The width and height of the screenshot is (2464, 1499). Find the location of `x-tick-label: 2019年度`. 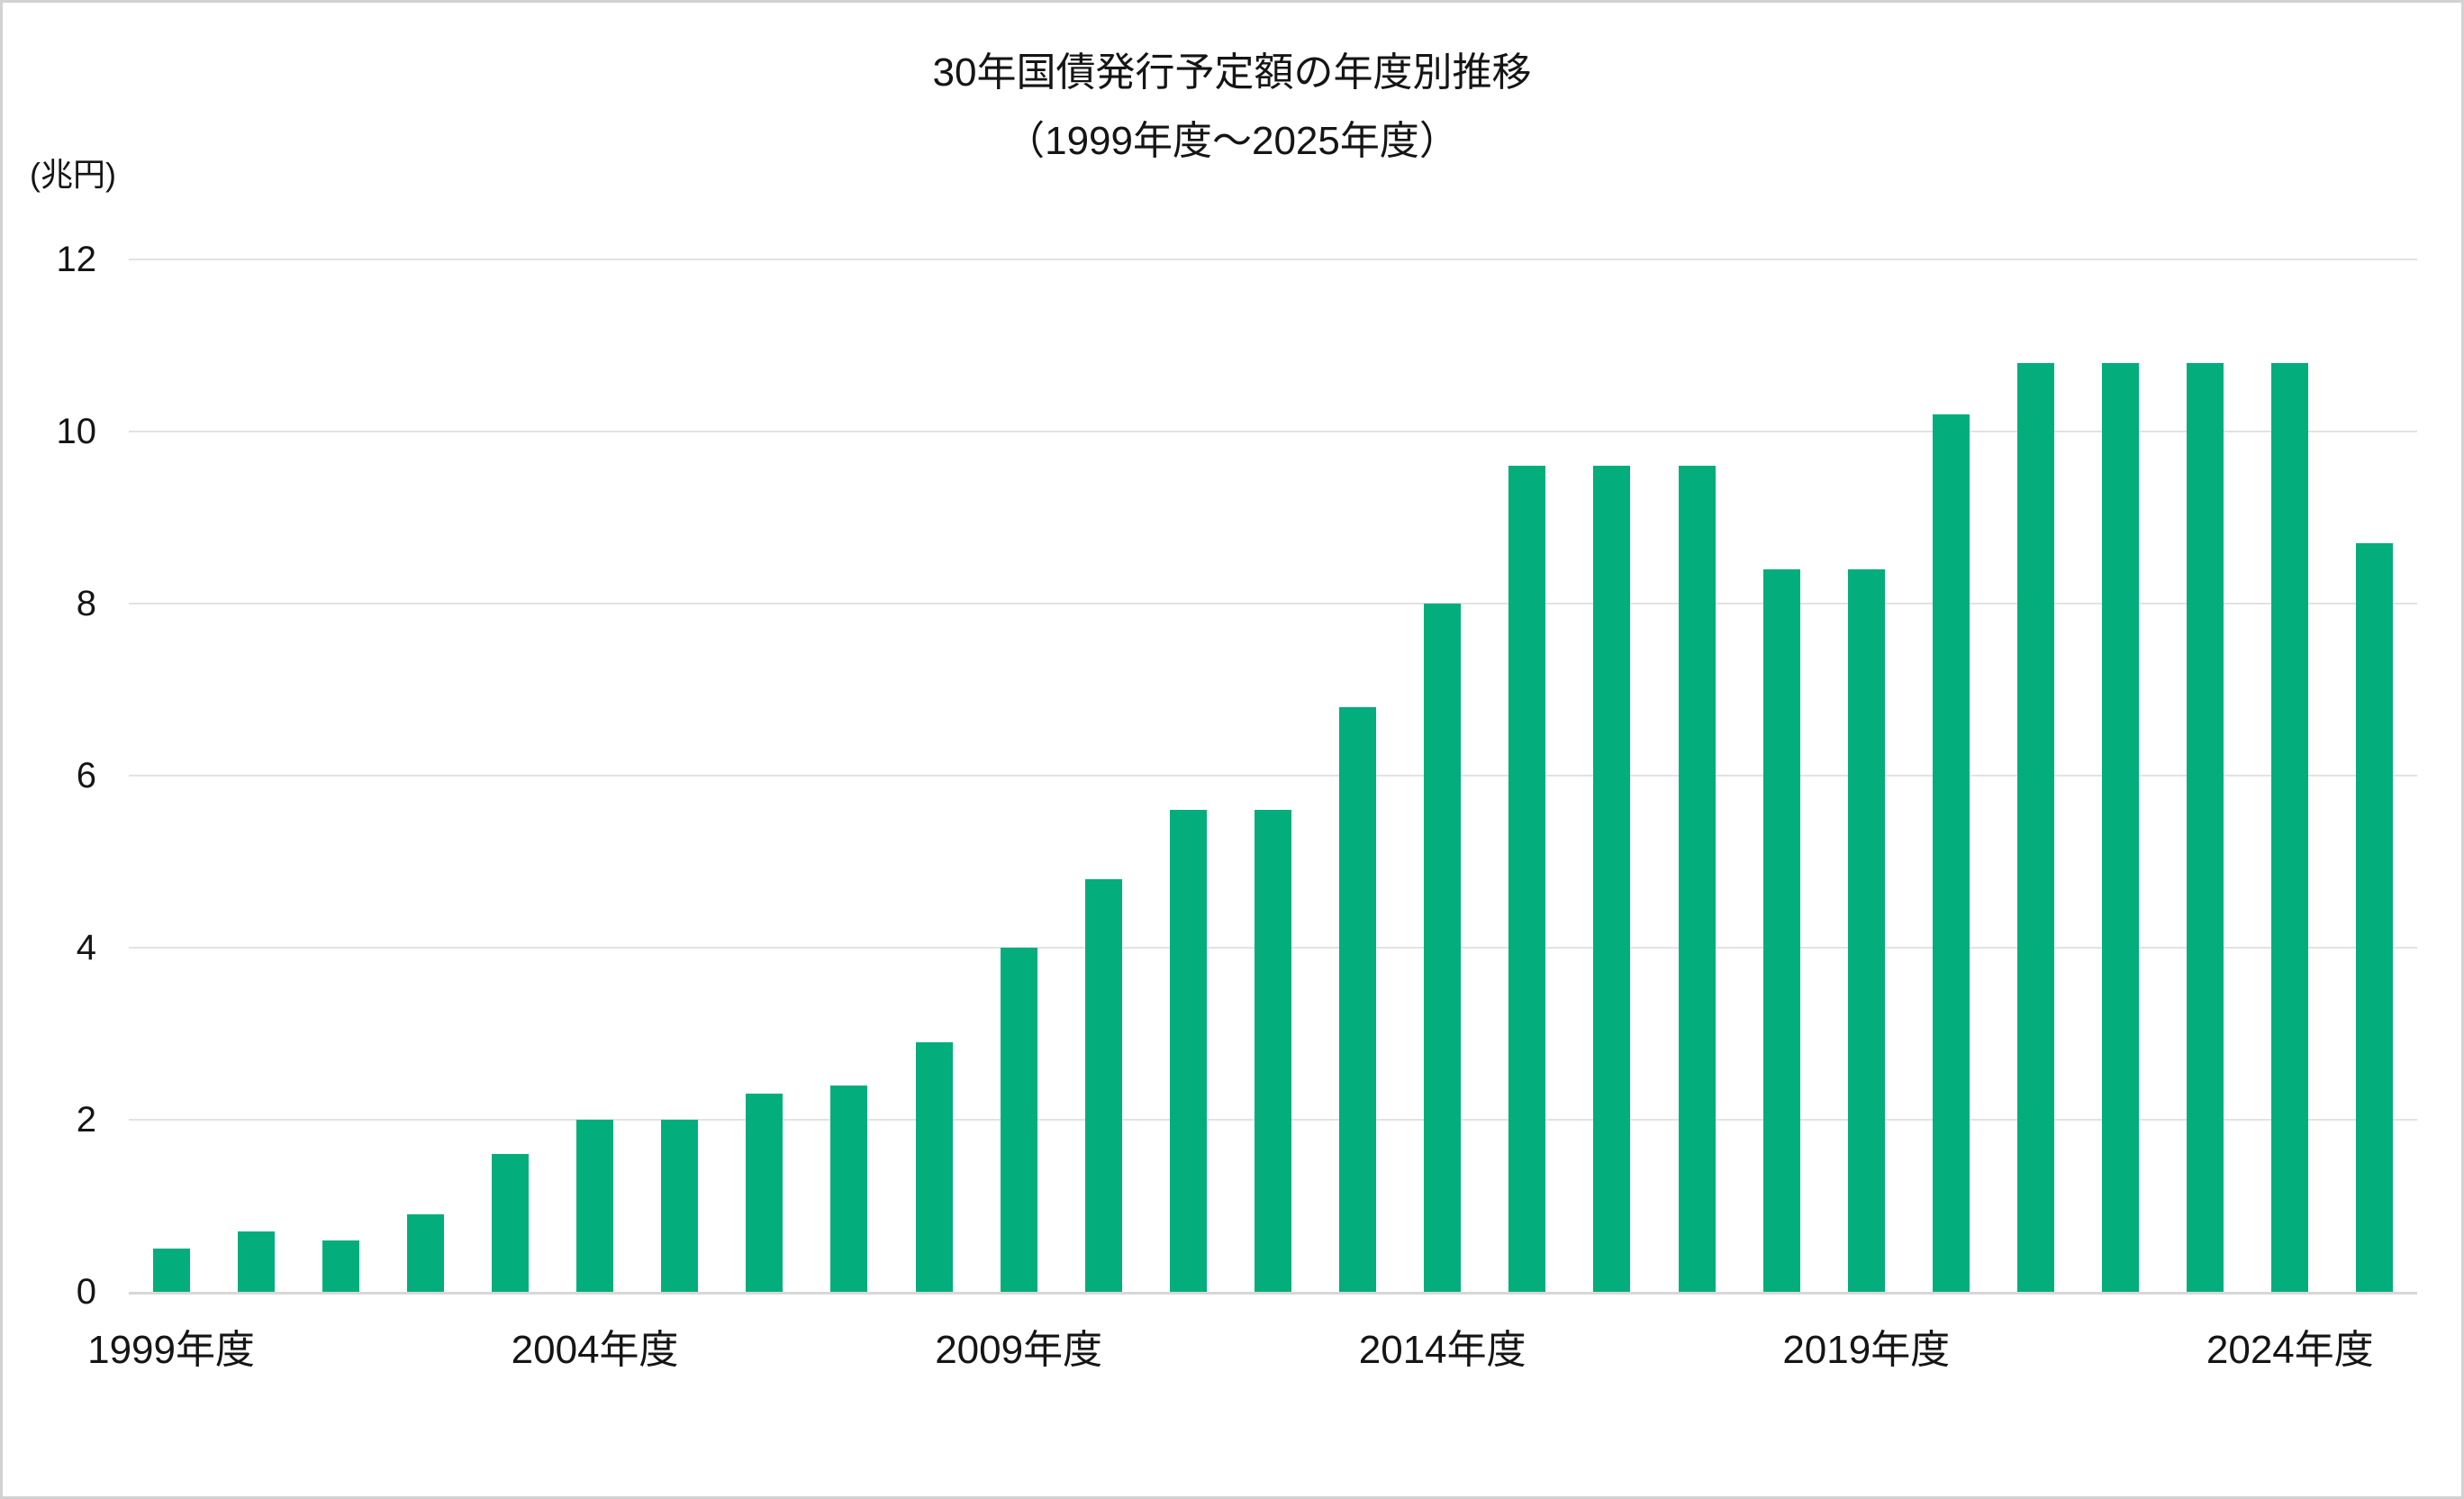

x-tick-label: 2019年度 is located at coordinates (1867, 1350).